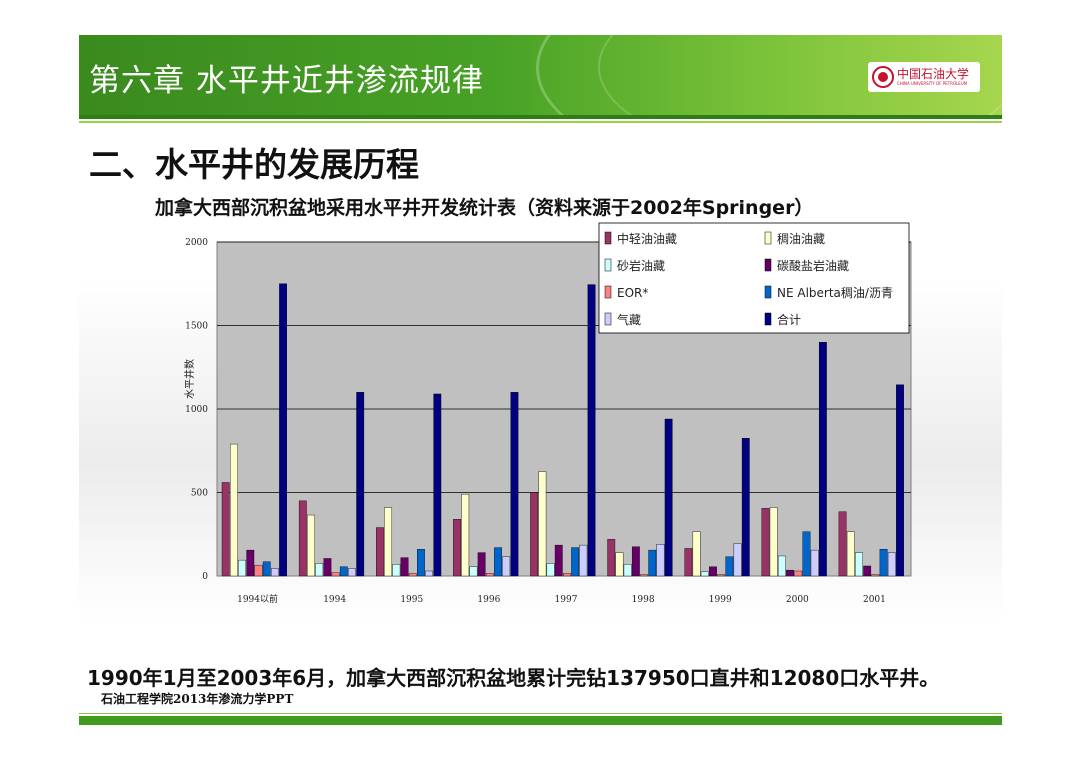  Describe the element at coordinates (257, 599) in the screenshot. I see `x-tick-label: 1994以前` at that location.